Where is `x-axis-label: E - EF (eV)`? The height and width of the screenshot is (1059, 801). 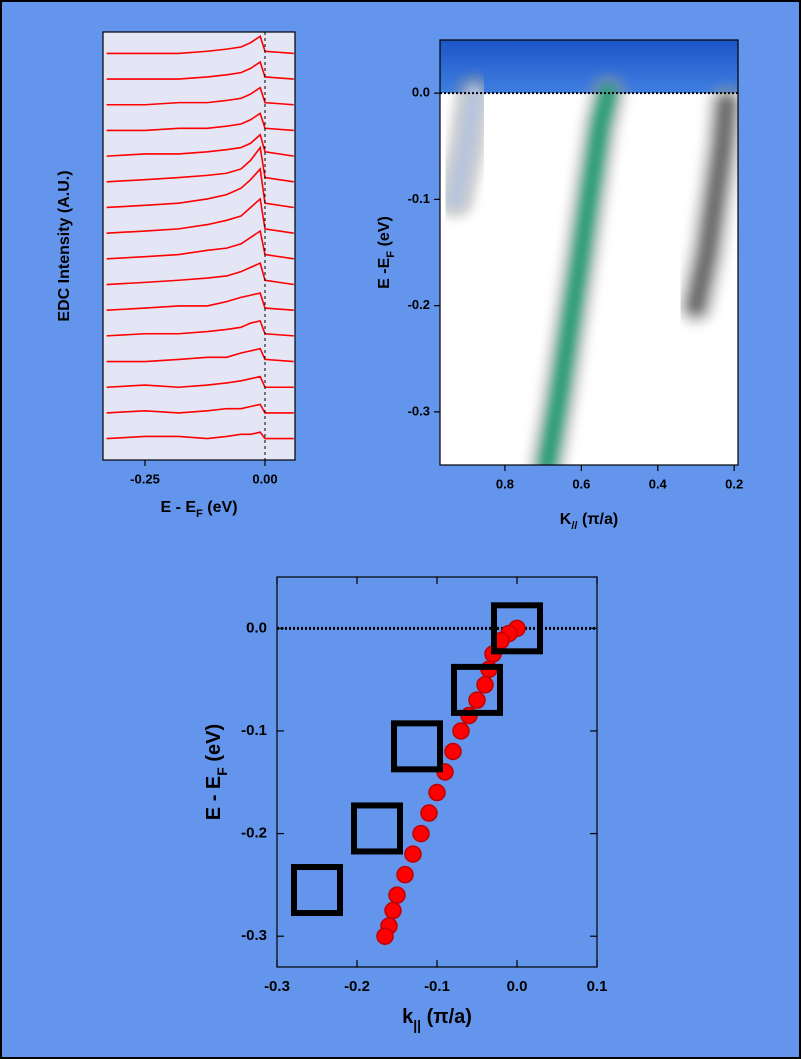
x-axis-label: E - EF (eV) is located at coordinates (198, 509).